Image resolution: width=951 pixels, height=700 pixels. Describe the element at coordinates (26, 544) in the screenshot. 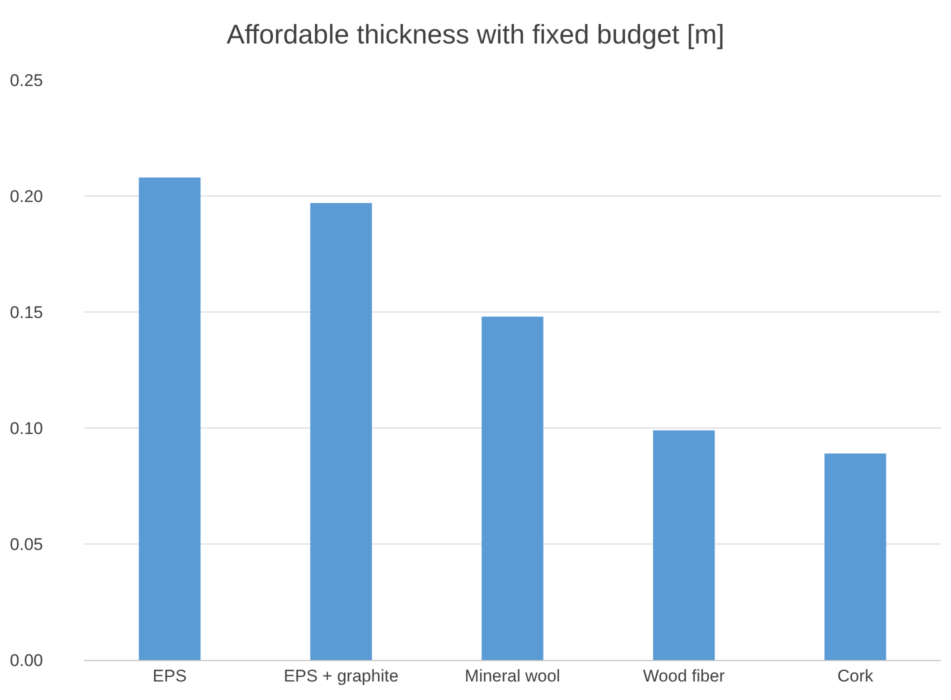

I see `y-tick-label: 0.05` at that location.